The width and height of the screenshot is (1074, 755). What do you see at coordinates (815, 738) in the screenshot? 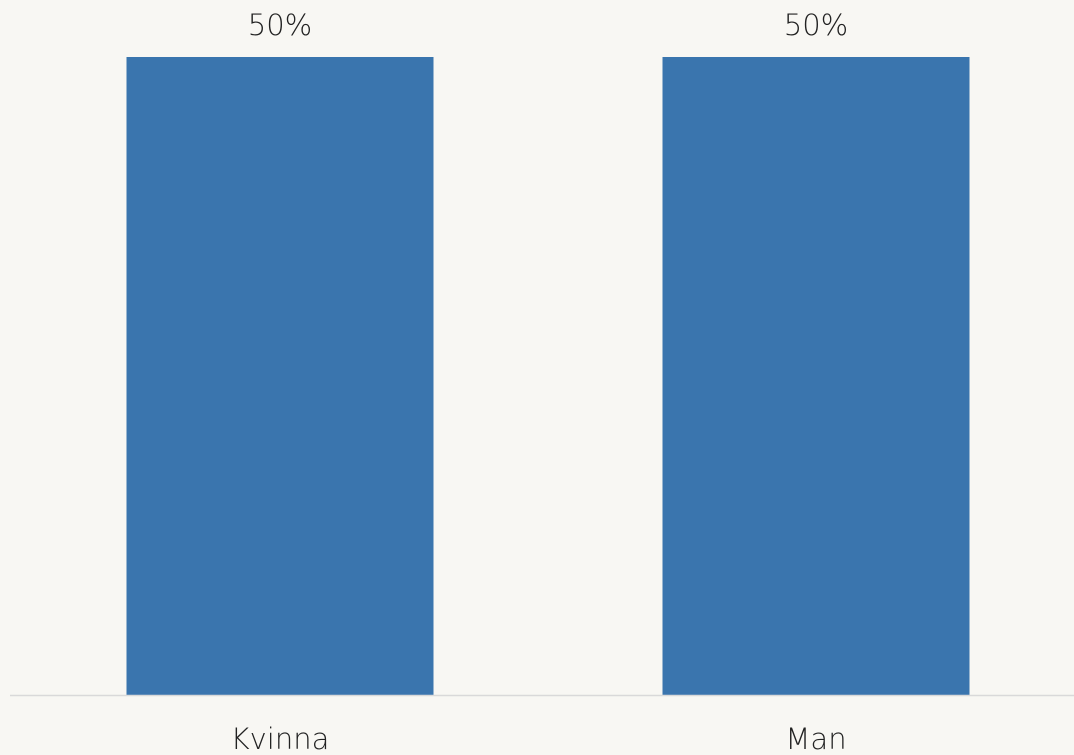
I see `x-tick-label: Man` at bounding box center [815, 738].